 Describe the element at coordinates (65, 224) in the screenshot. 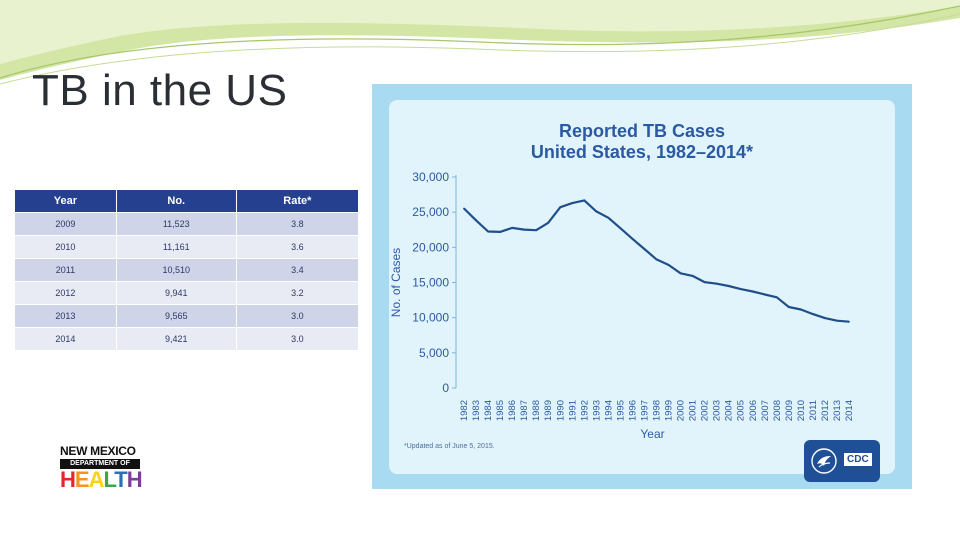

I see `table-cell-year: 2009` at that location.